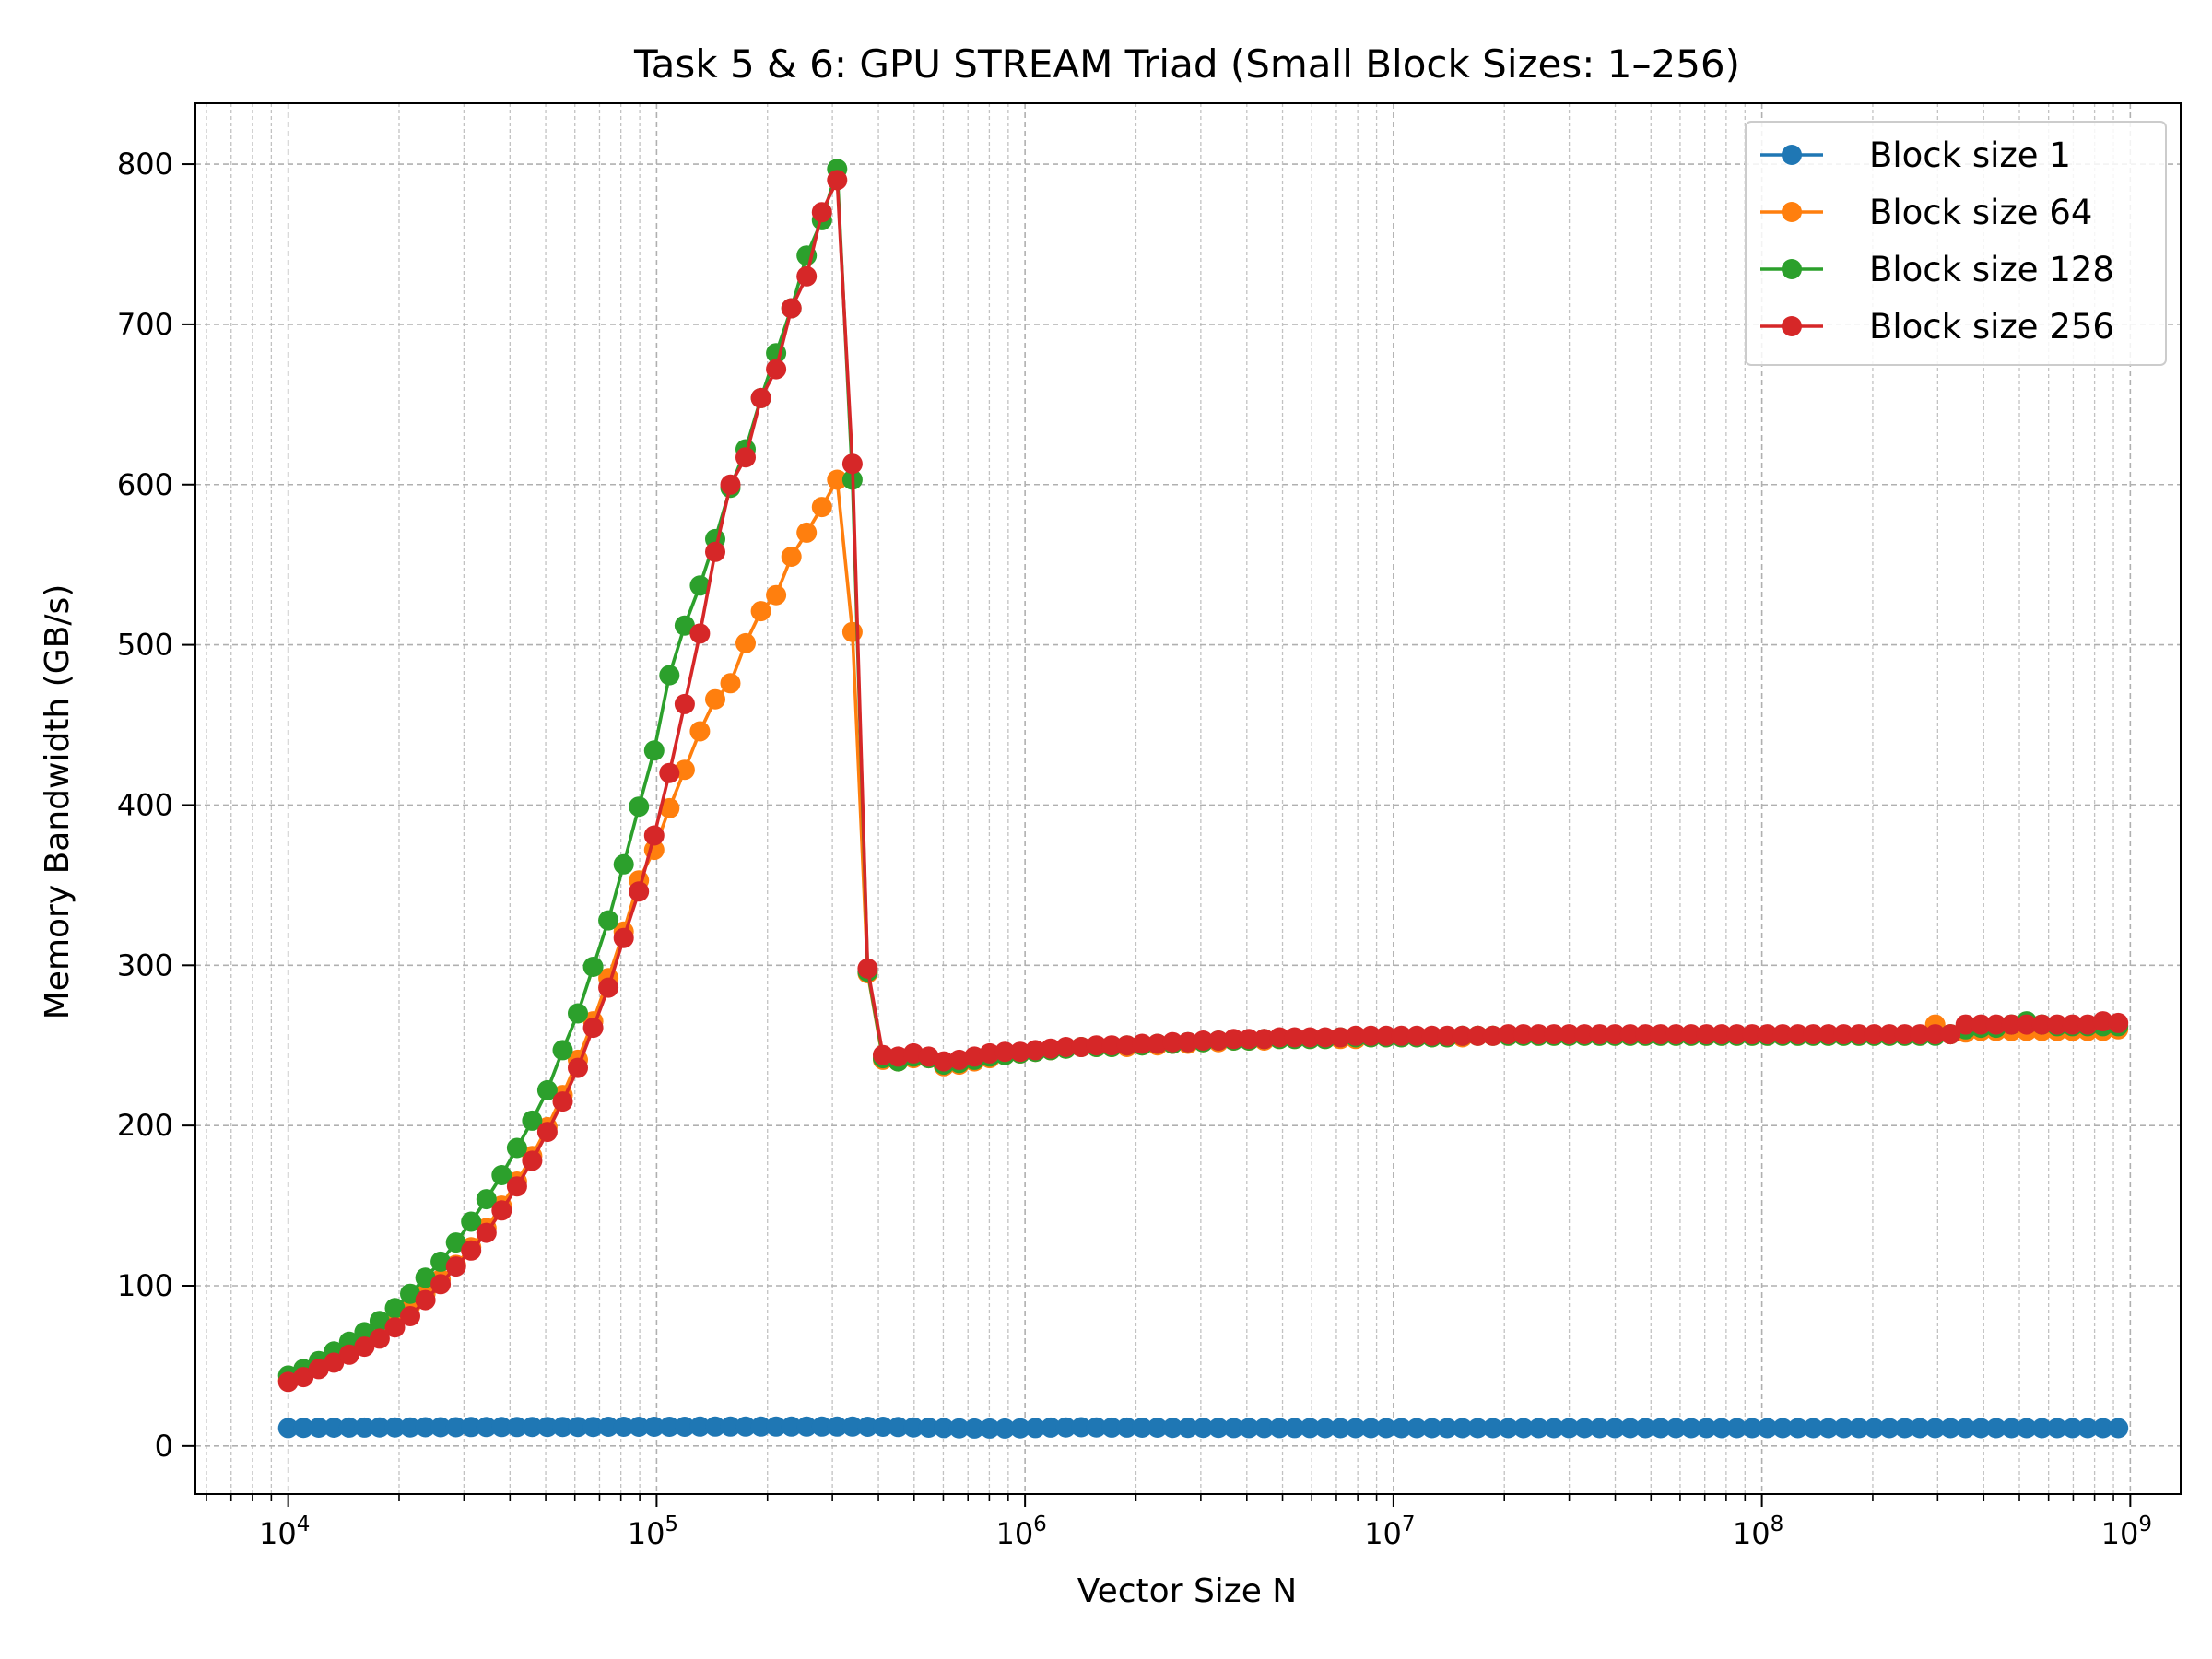  I want to click on x-tick-exponent: 7, so click(1409, 1524).